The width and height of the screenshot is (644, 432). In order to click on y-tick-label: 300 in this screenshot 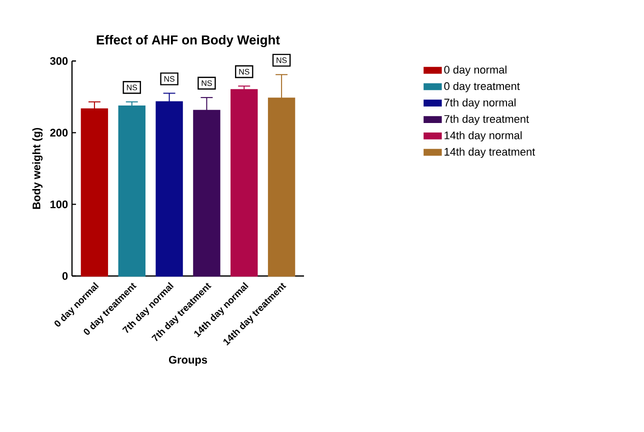, I will do `click(59, 61)`.